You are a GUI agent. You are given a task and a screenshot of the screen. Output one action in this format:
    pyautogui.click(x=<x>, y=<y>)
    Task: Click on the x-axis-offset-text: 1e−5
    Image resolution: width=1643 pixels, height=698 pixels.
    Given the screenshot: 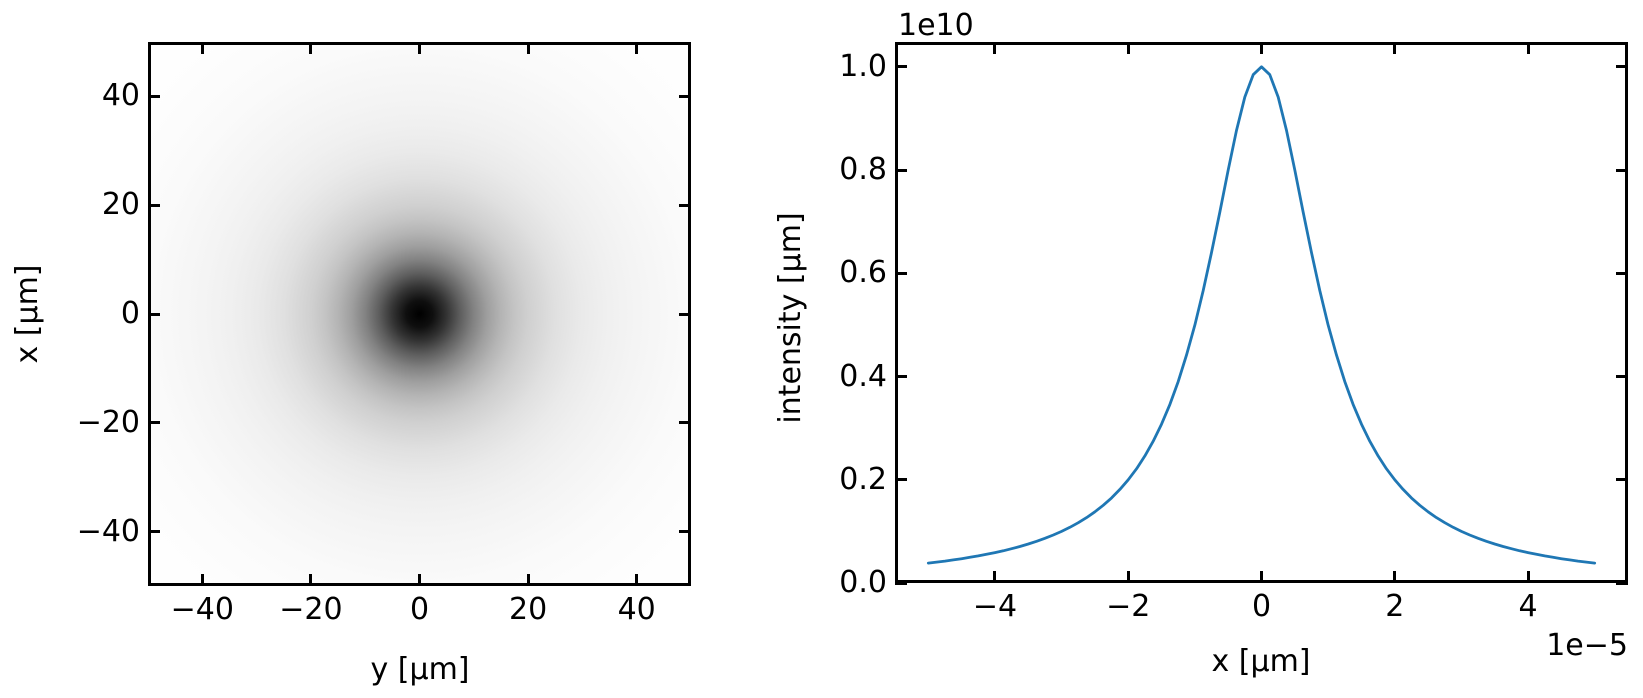 What is the action you would take?
    pyautogui.click(x=1587, y=645)
    